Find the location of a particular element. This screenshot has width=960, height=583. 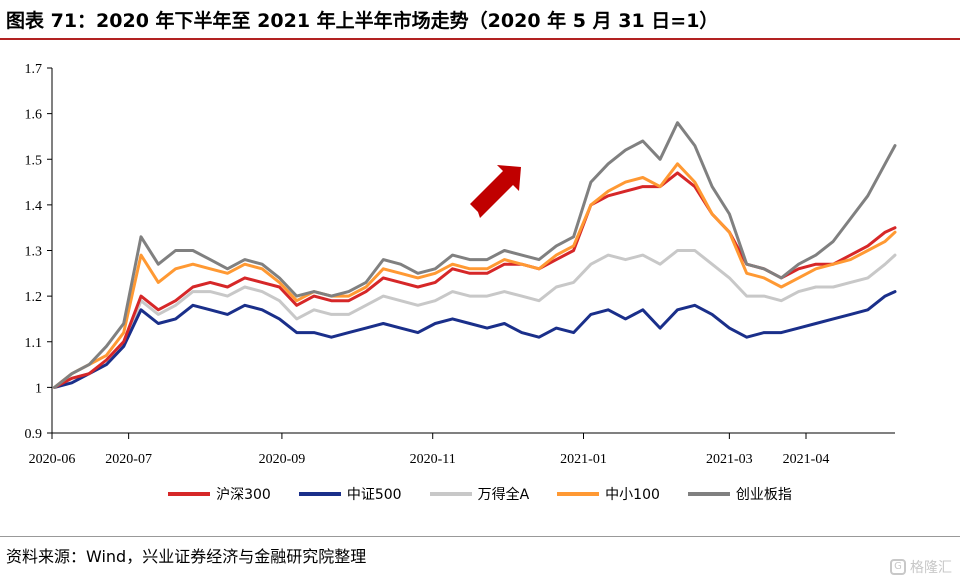

chart-legend: 沪深300 中证500 万得全A 中小100 创业板指 is located at coordinates (480, 494).